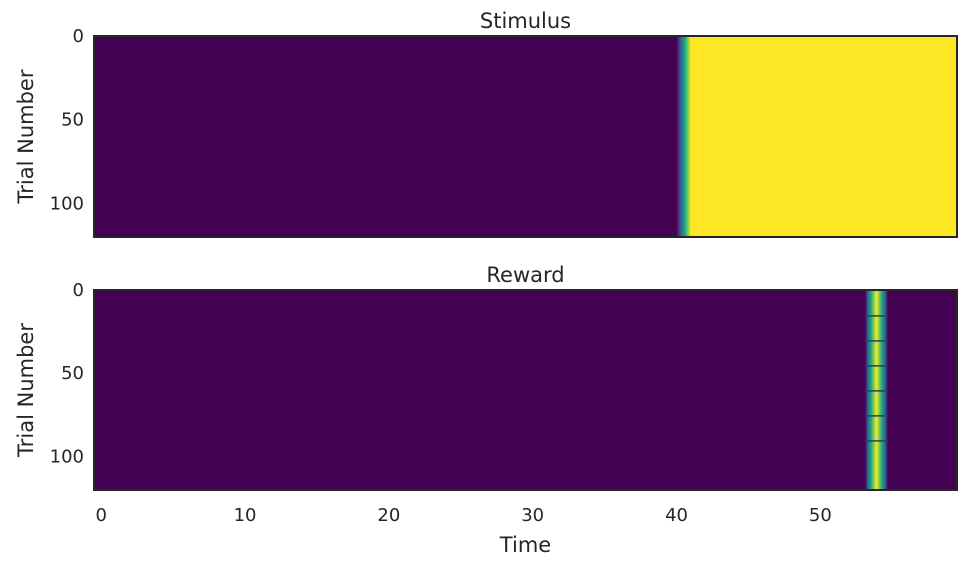 The width and height of the screenshot is (966, 566). I want to click on x-tick-label: 0, so click(100, 515).